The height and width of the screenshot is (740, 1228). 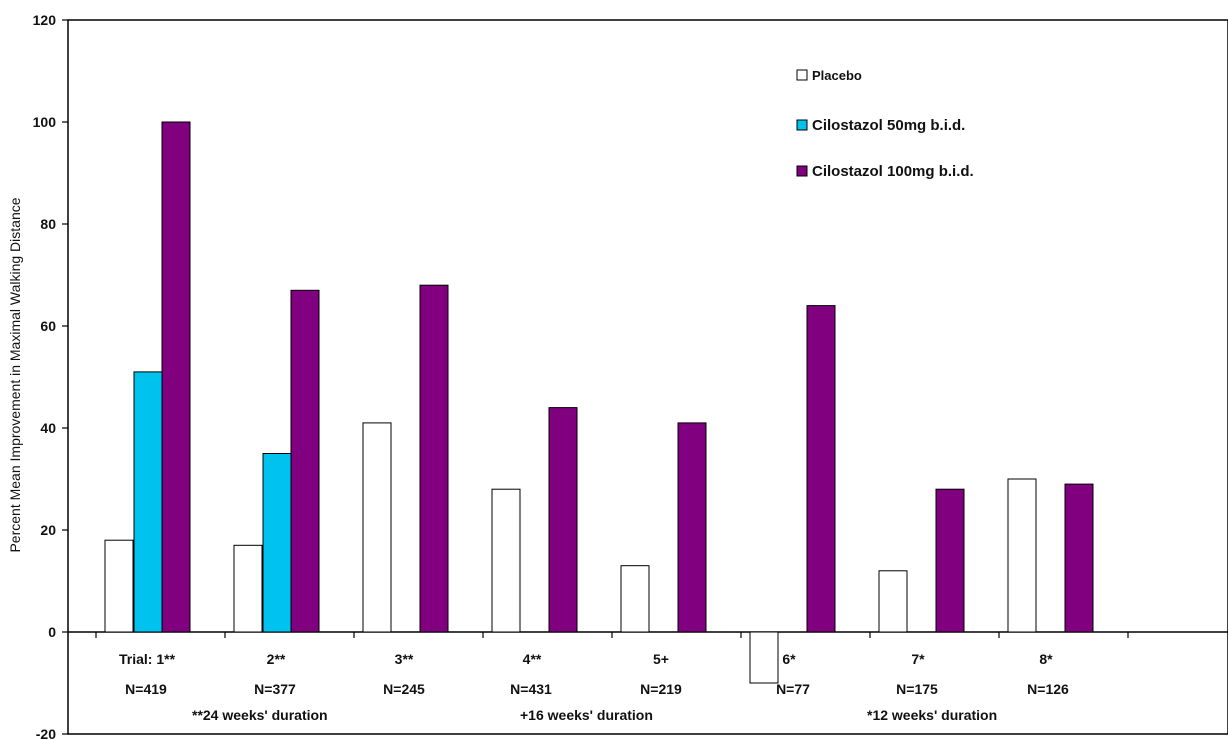 I want to click on x-axis, so click(x=648, y=634).